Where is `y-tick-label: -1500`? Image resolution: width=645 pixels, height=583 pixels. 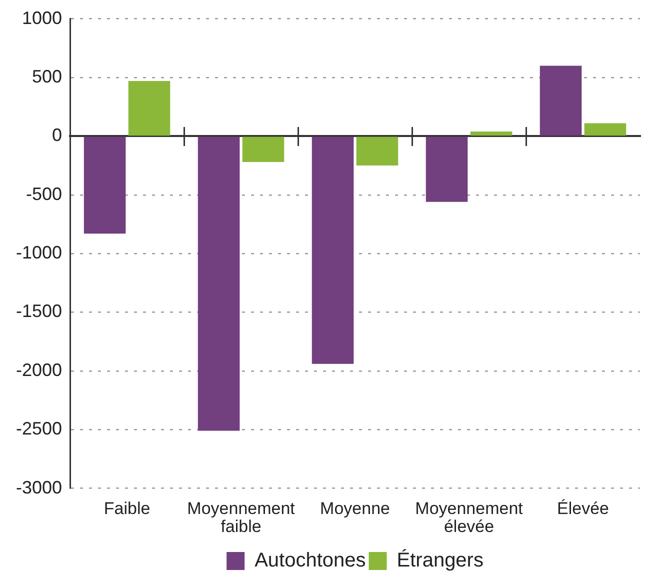 y-tick-label: -1500 is located at coordinates (39, 311).